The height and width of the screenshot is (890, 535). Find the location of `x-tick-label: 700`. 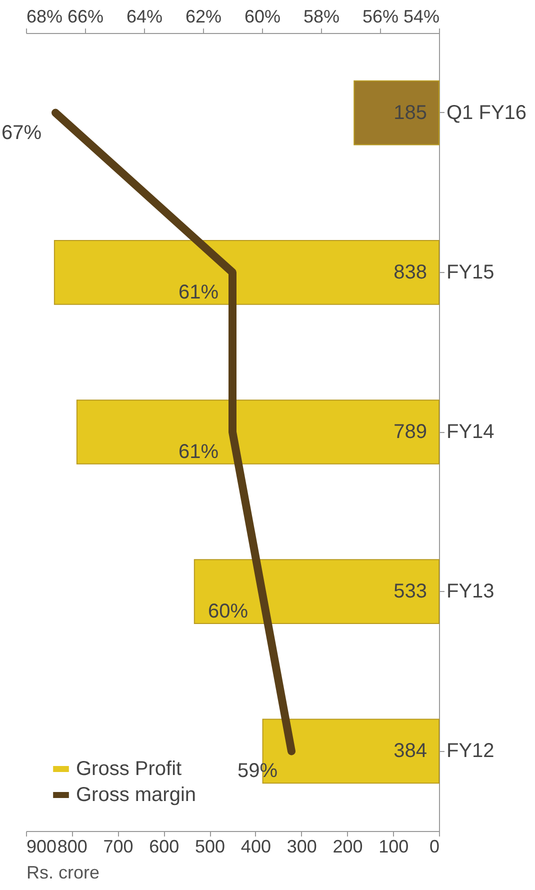

x-tick-label: 700 is located at coordinates (118, 846).